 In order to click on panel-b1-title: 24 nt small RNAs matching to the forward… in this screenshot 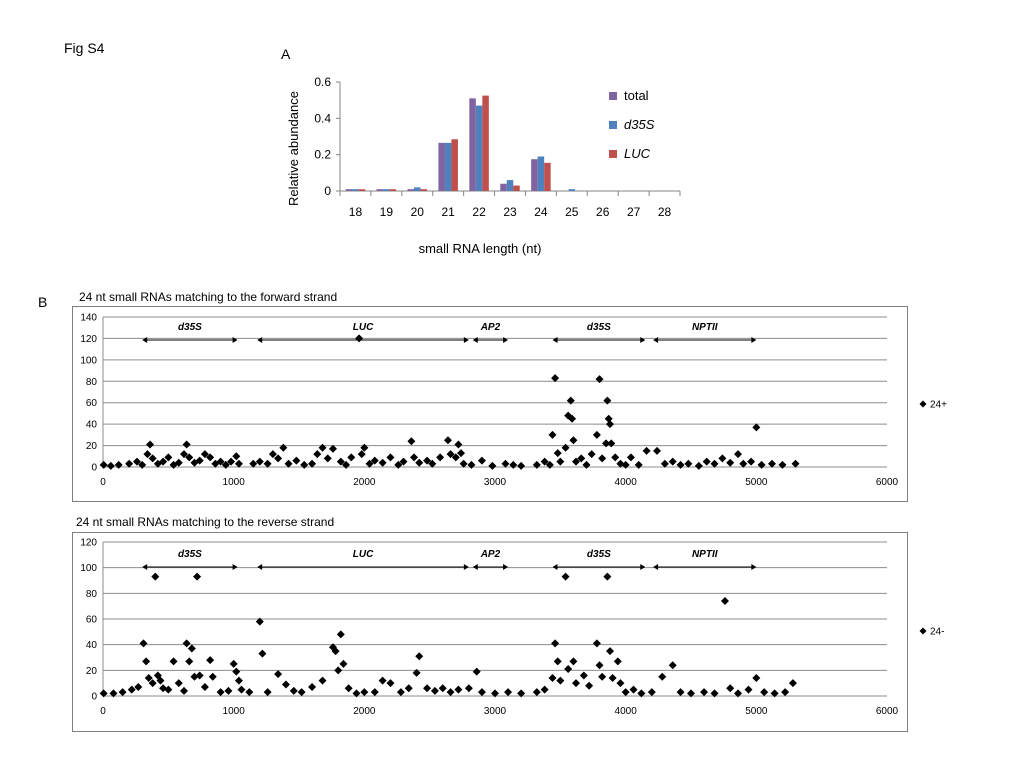, I will do `click(208, 297)`.